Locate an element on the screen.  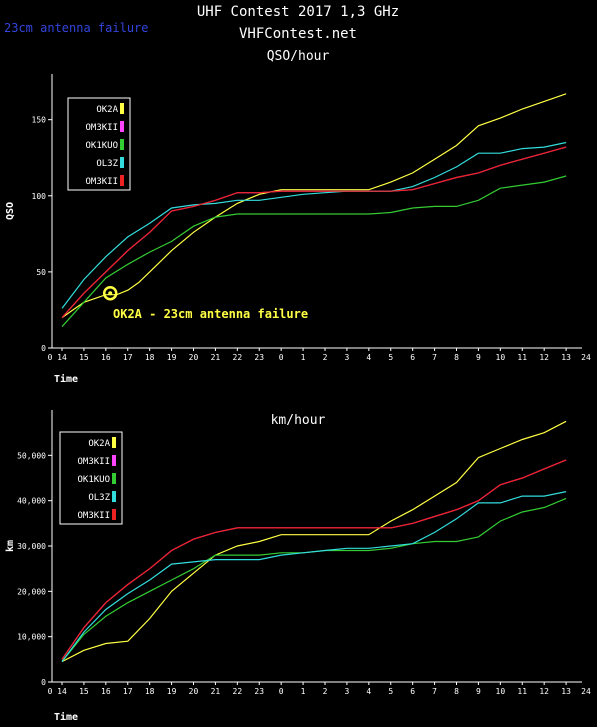
y-tick-label: 50 is located at coordinates (41, 272).